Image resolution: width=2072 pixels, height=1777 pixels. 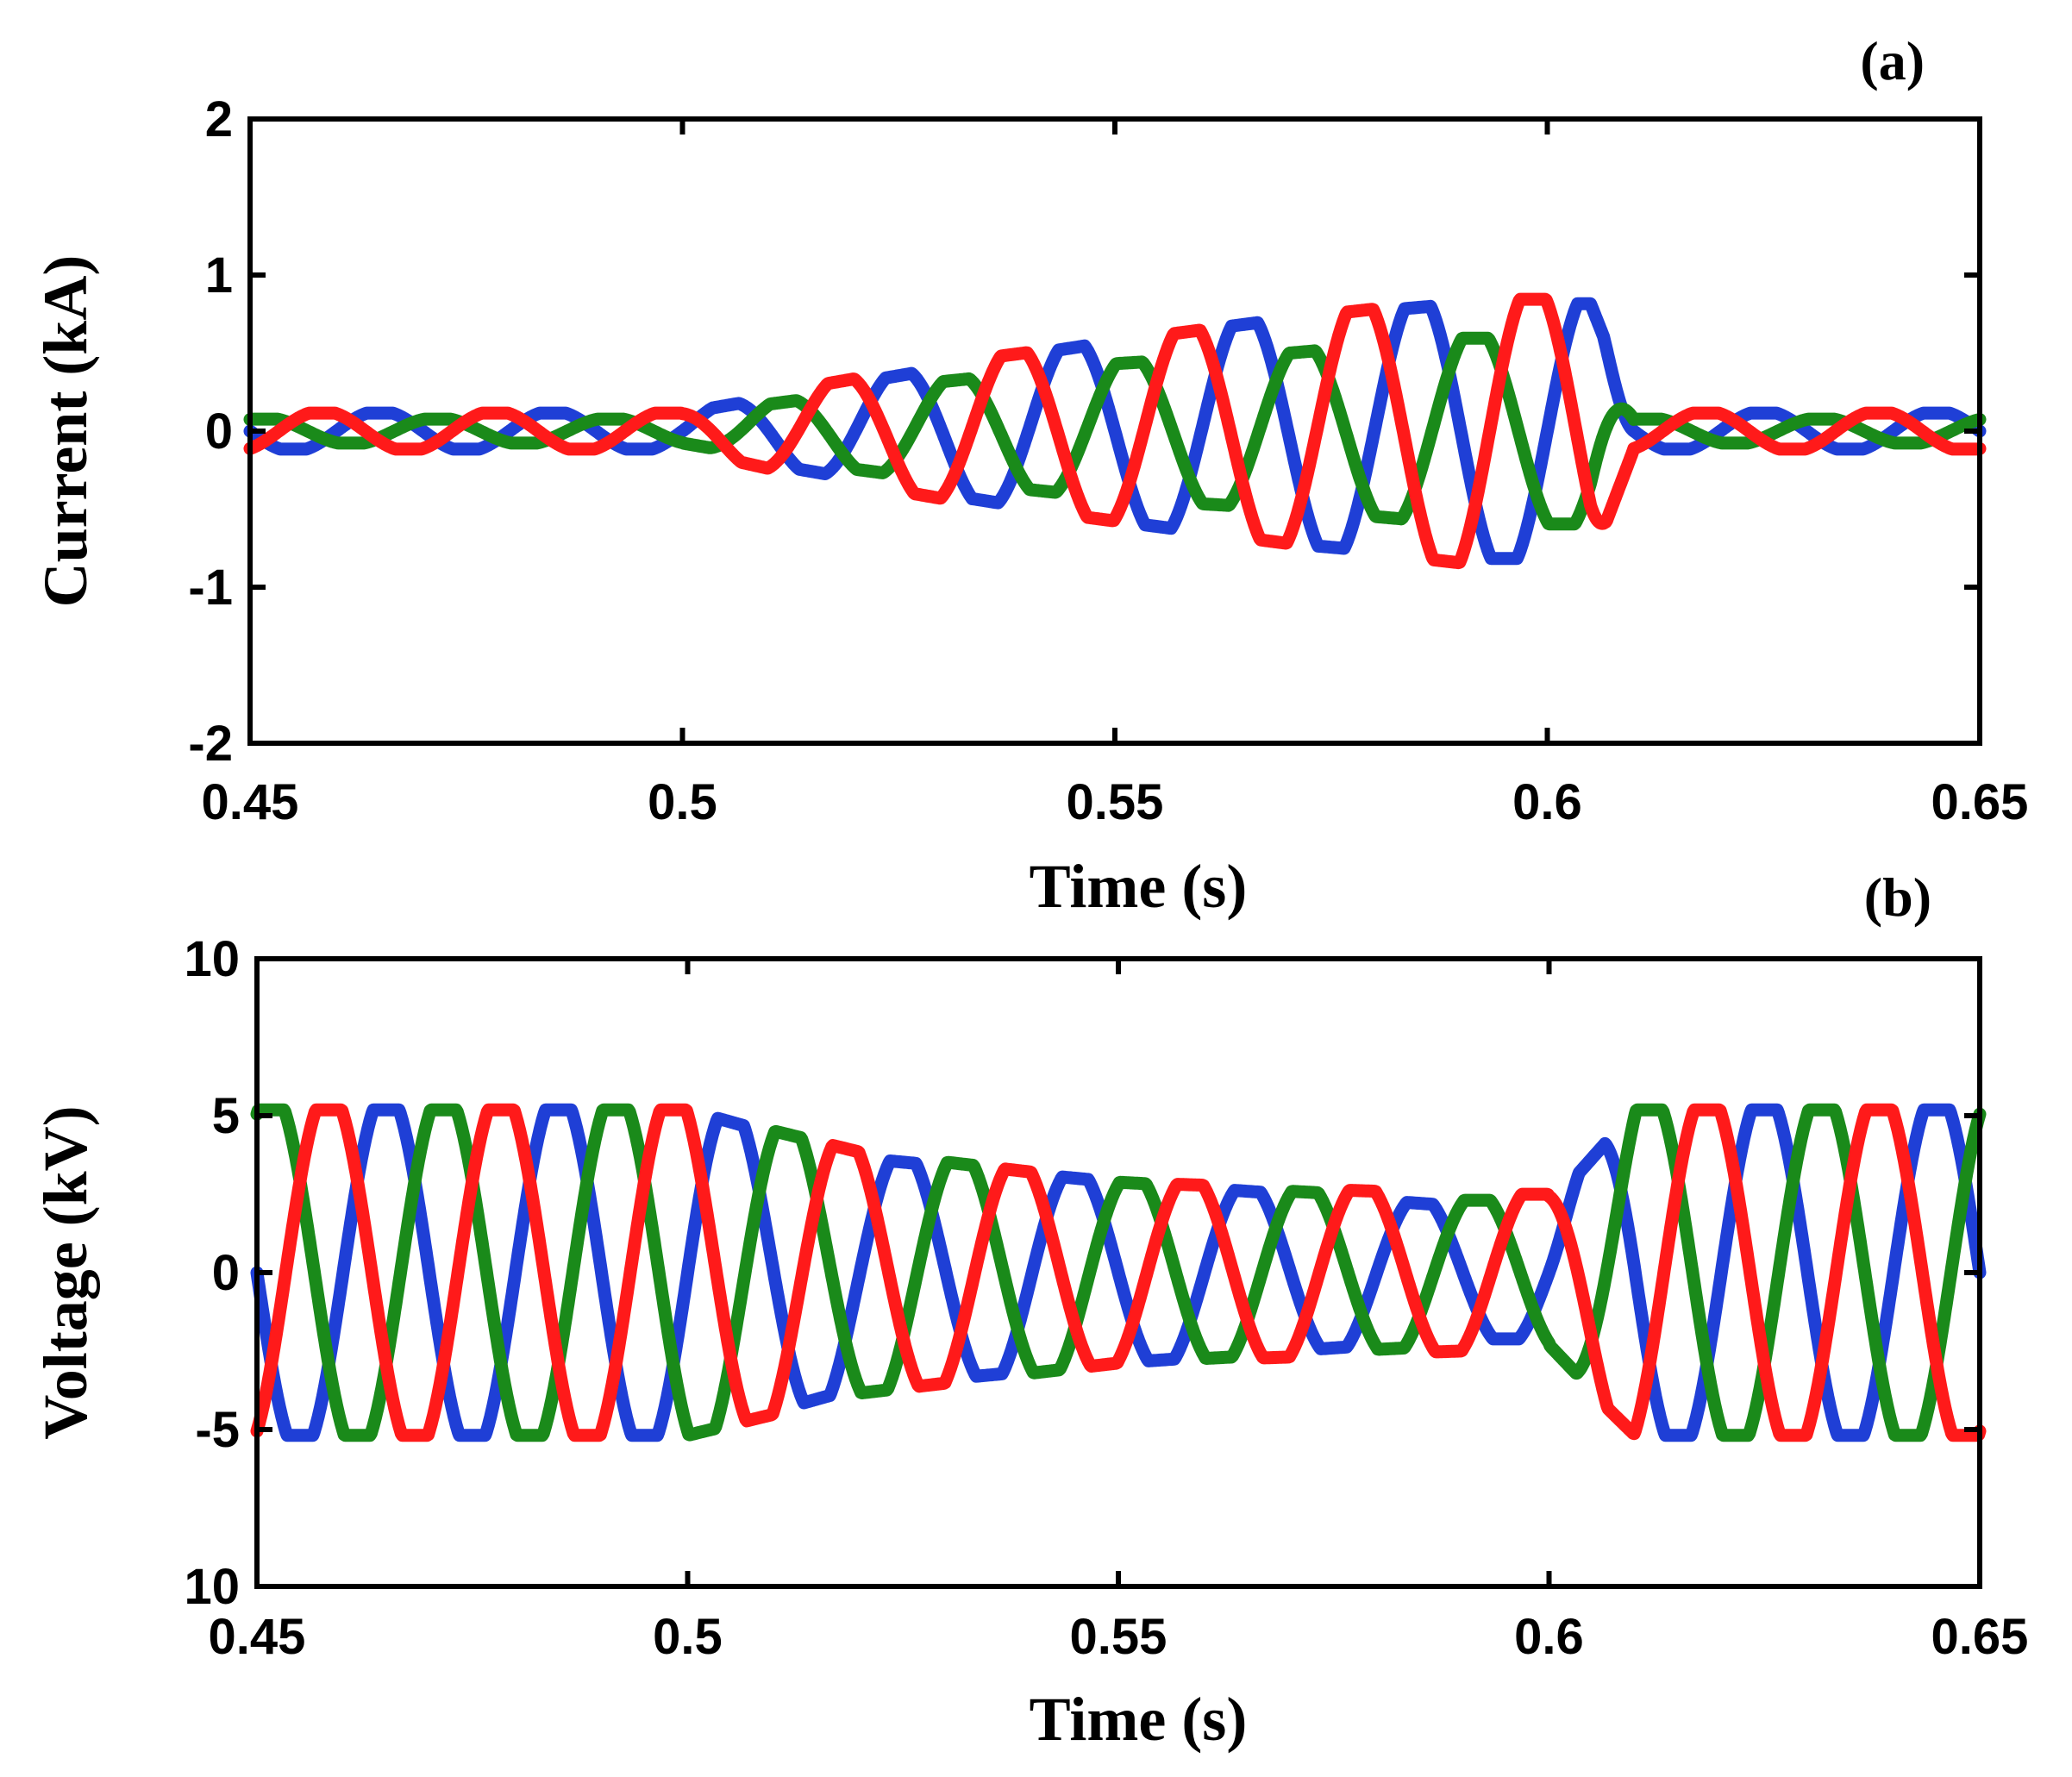 I want to click on current-x-tick-label: 0.6, so click(x=1547, y=802).